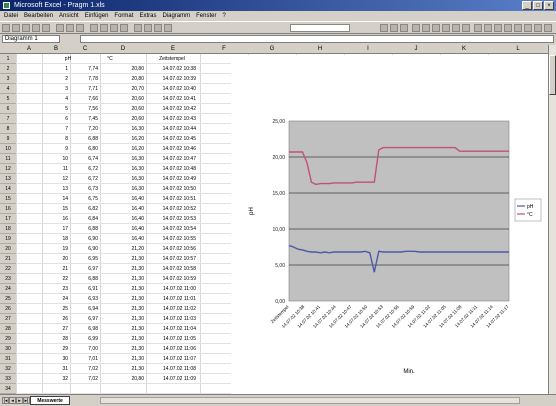  Describe the element at coordinates (8, 209) in the screenshot. I see `row-header: 16` at that location.